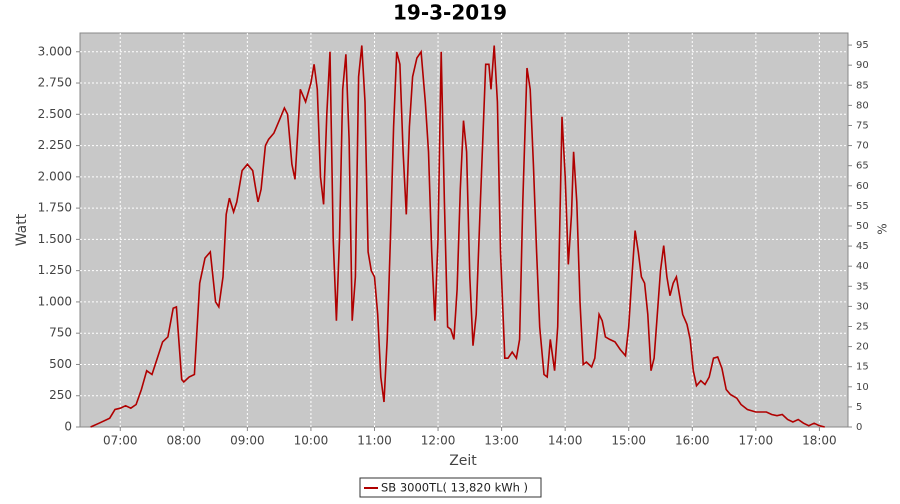  Describe the element at coordinates (756, 441) in the screenshot. I see `x-tick-label: 17:00` at that location.